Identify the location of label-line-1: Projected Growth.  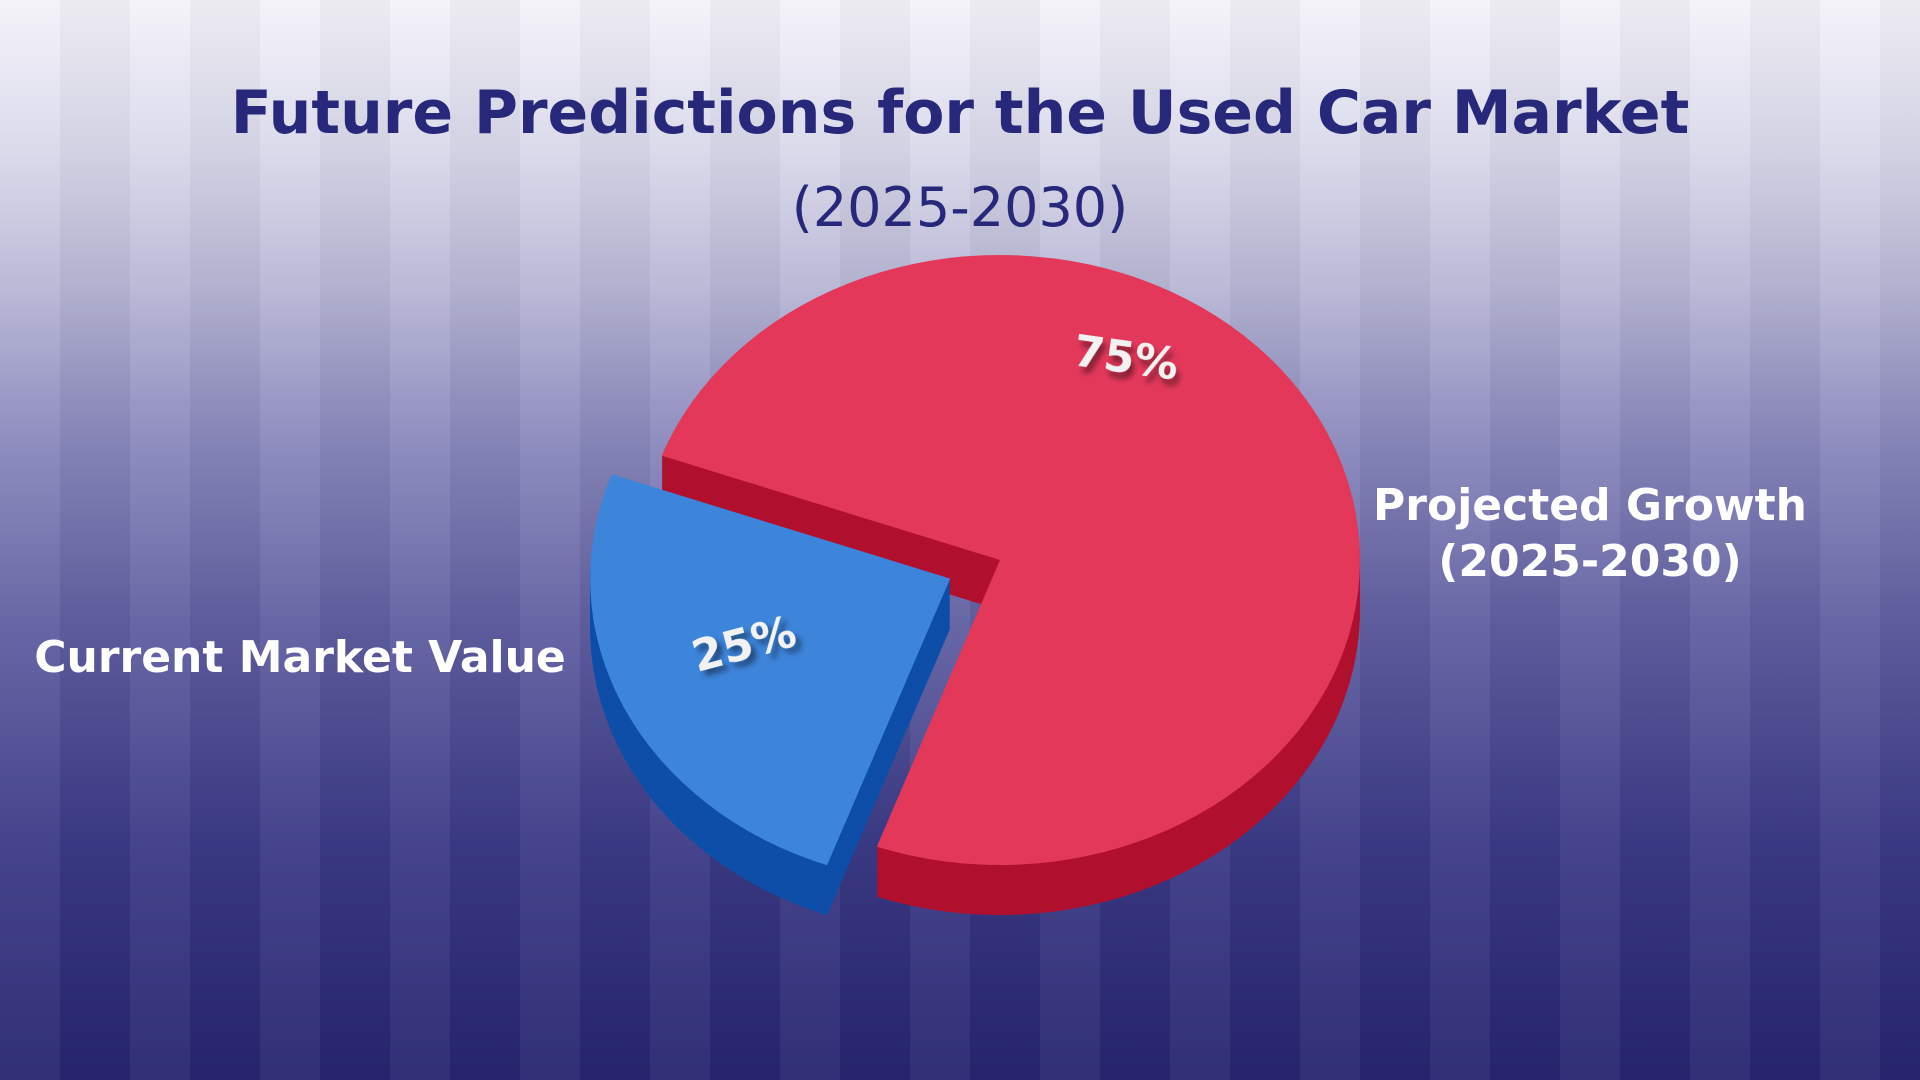
(1590, 505).